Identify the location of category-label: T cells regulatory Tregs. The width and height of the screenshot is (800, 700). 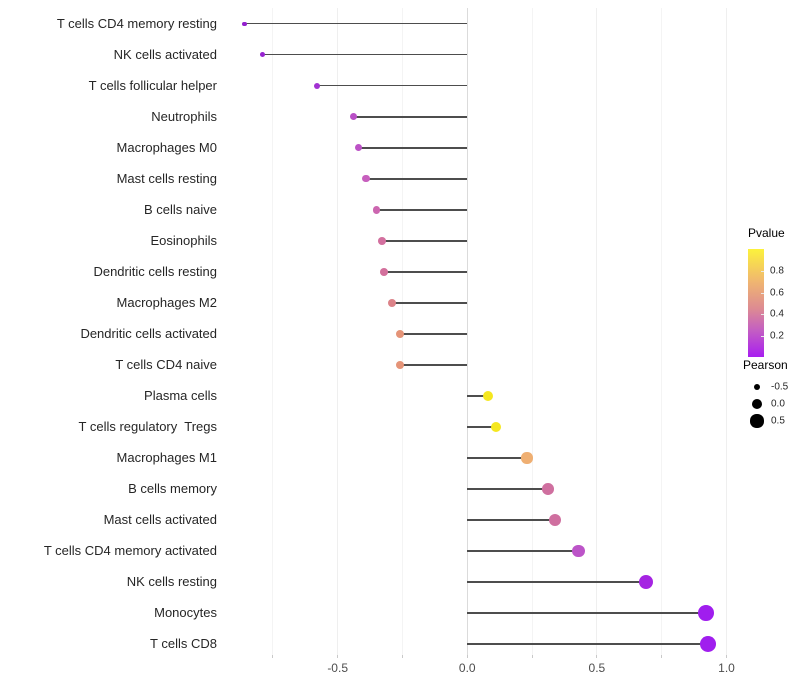
(147, 426).